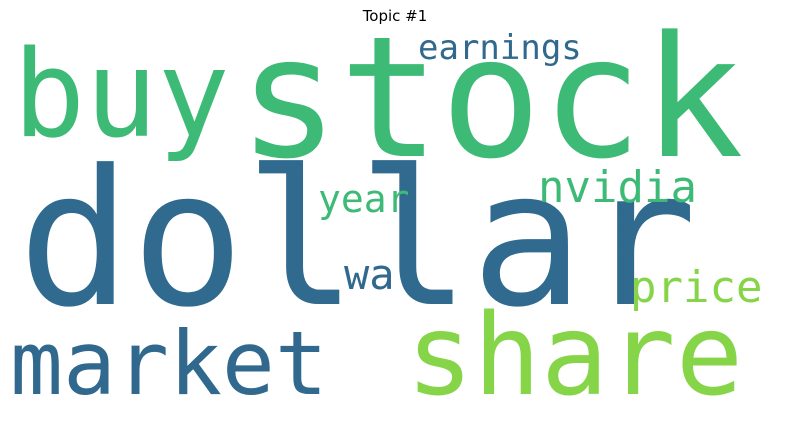 This screenshot has width=790, height=427. I want to click on word-nvidia: nvidia, so click(617, 187).